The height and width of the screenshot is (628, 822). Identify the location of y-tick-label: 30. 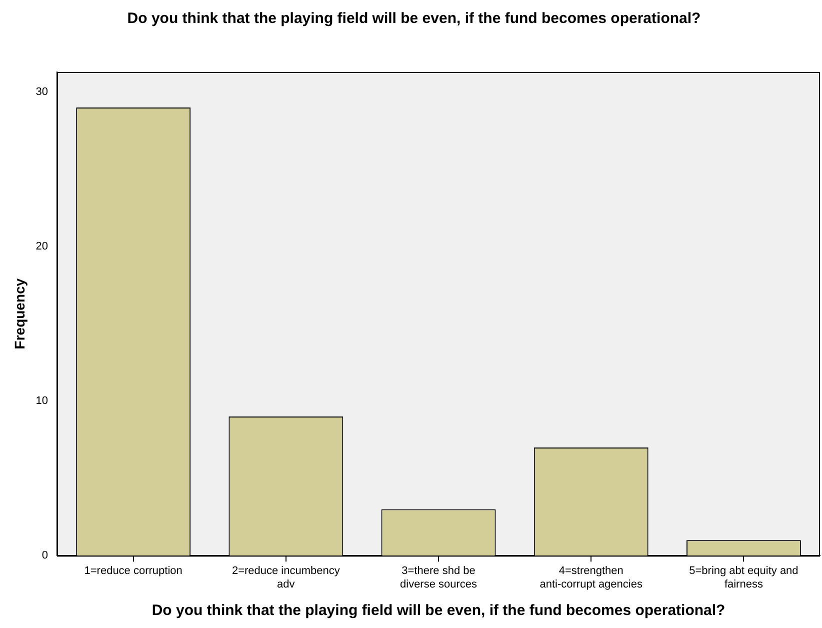
(42, 92).